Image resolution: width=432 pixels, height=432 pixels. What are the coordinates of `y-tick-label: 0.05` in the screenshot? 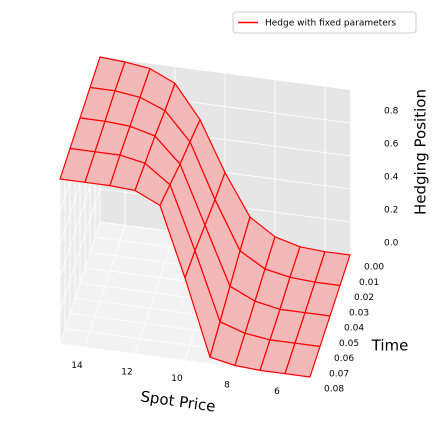 It's located at (349, 344).